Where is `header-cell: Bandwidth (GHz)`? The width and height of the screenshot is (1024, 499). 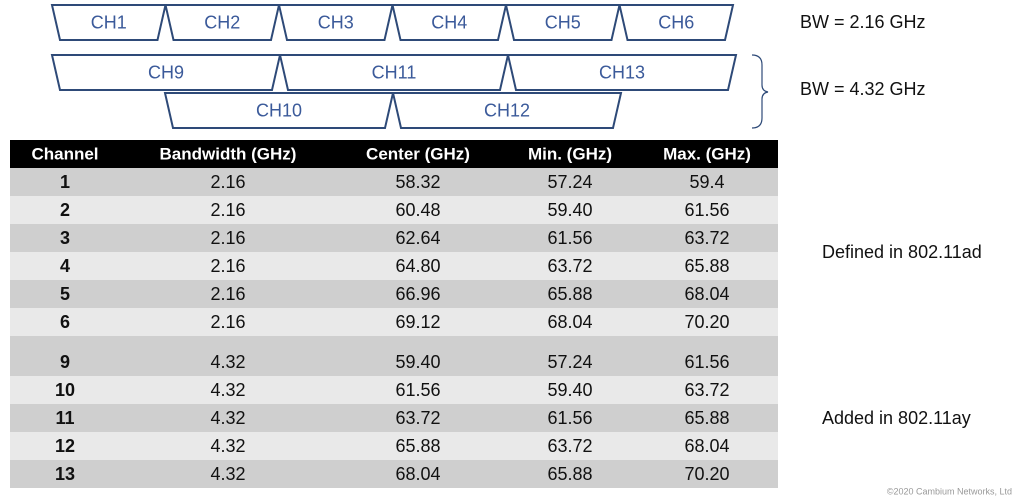
header-cell: Bandwidth (GHz) is located at coordinates (228, 153).